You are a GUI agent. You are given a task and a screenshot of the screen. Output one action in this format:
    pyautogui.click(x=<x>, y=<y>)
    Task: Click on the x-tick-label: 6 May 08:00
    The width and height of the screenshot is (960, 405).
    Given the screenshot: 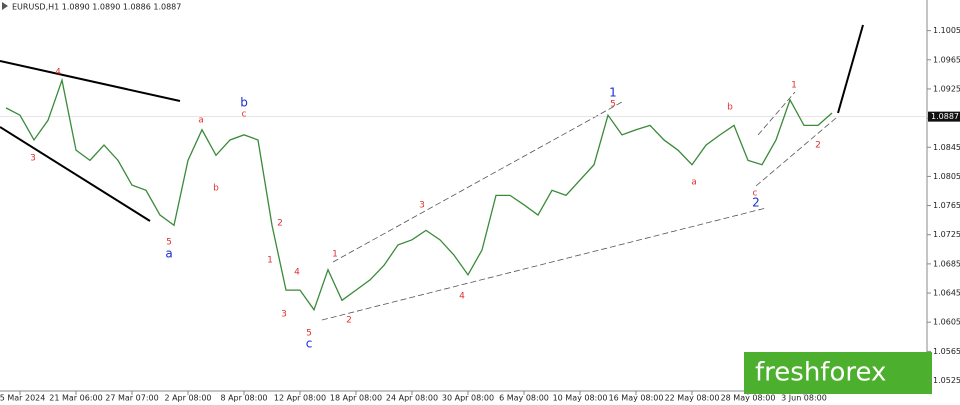 What is the action you would take?
    pyautogui.click(x=524, y=398)
    